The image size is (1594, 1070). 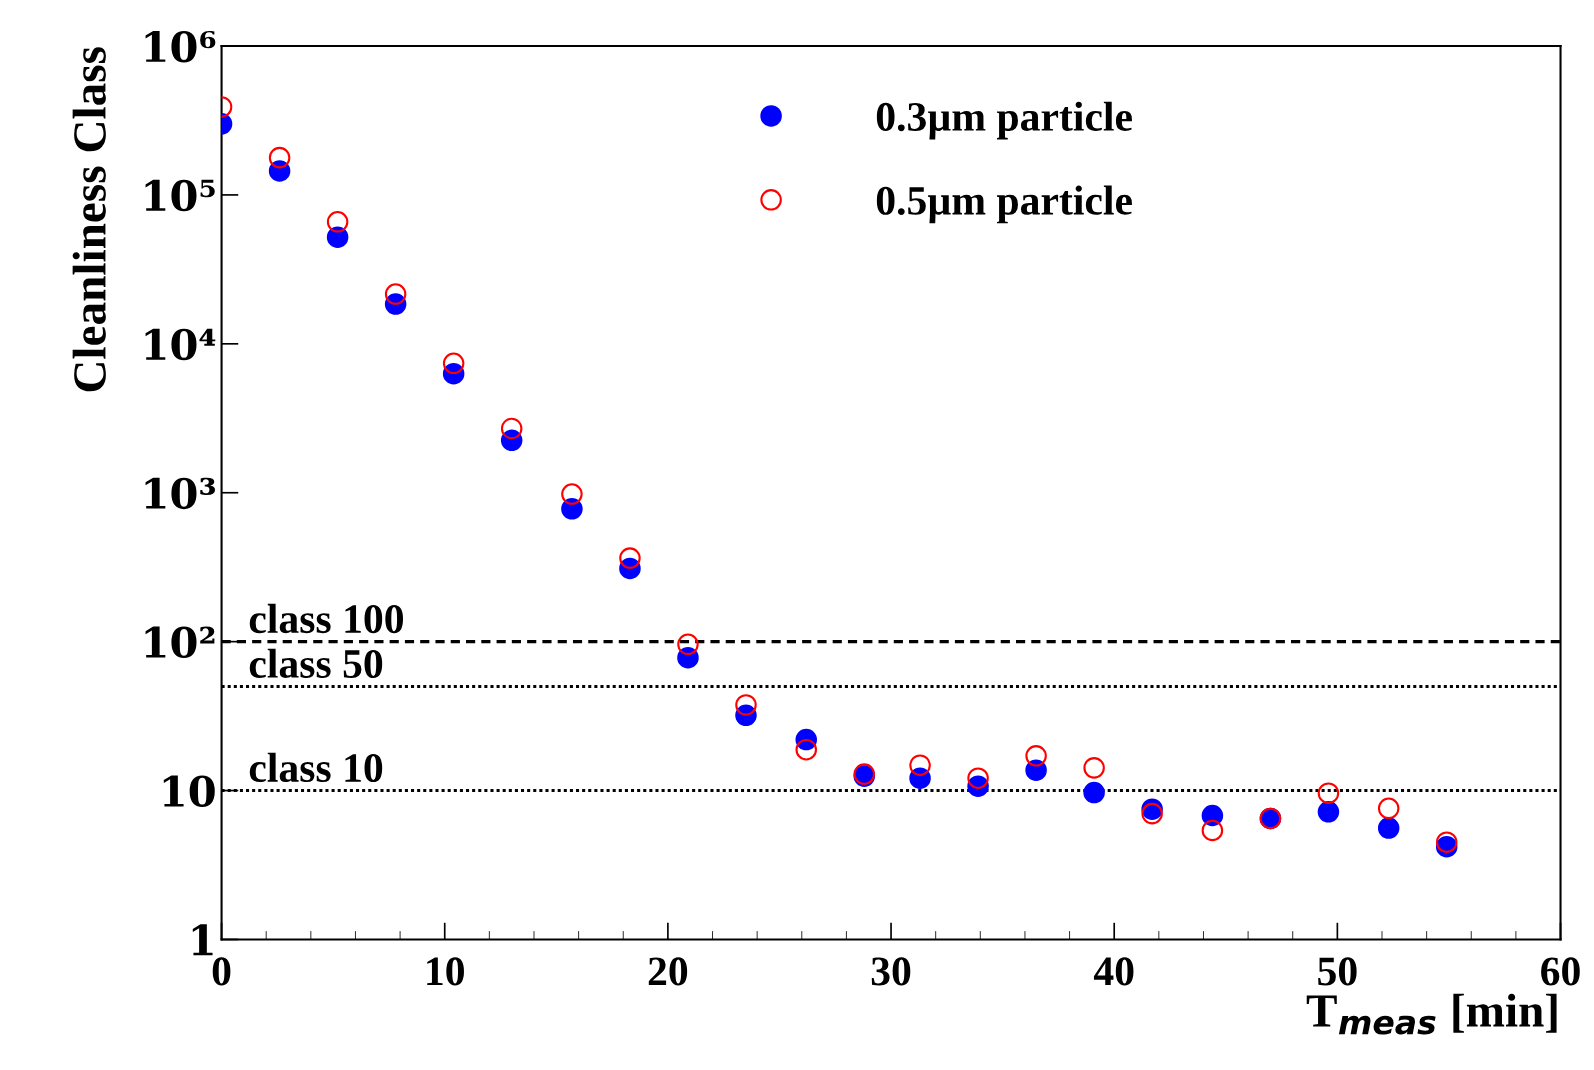 I want to click on legend-label: 0.3µm particle, so click(x=1004, y=120).